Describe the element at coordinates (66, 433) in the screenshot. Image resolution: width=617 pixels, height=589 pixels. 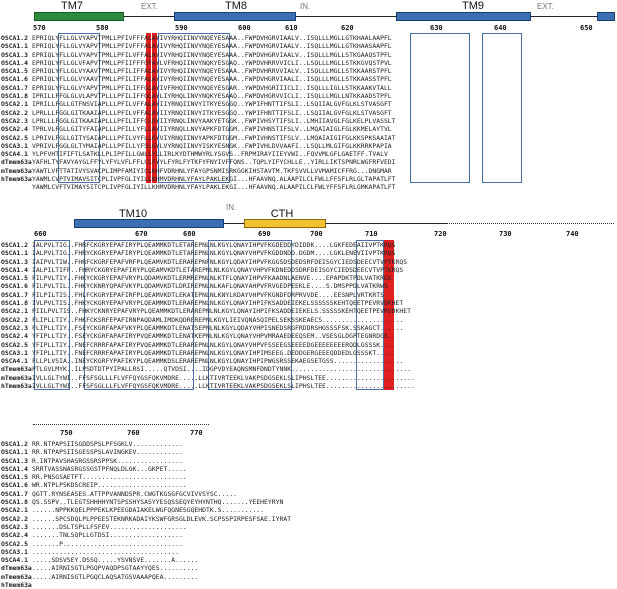
I see `ruler-tick: 750` at that location.